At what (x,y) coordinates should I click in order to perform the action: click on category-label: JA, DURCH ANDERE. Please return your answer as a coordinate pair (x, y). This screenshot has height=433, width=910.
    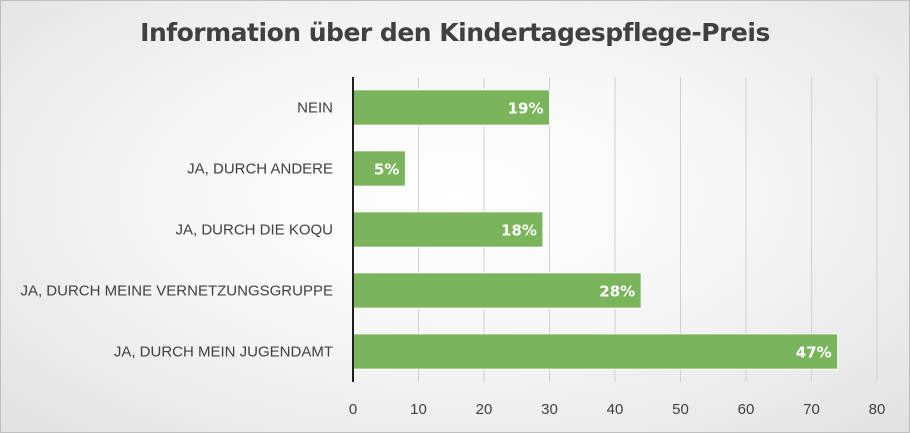
    Looking at the image, I should click on (260, 169).